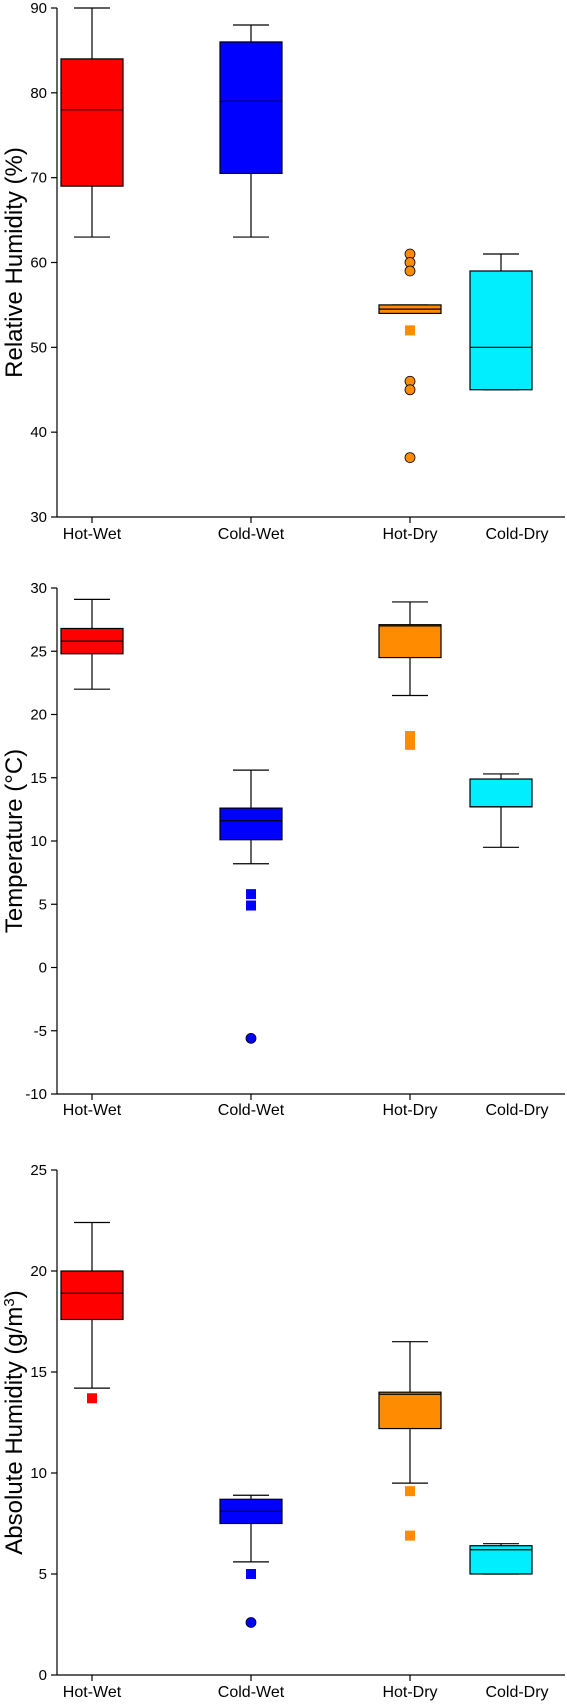 The image size is (567, 1708). Describe the element at coordinates (38, 8) in the screenshot. I see `y-tick-label: 90` at that location.